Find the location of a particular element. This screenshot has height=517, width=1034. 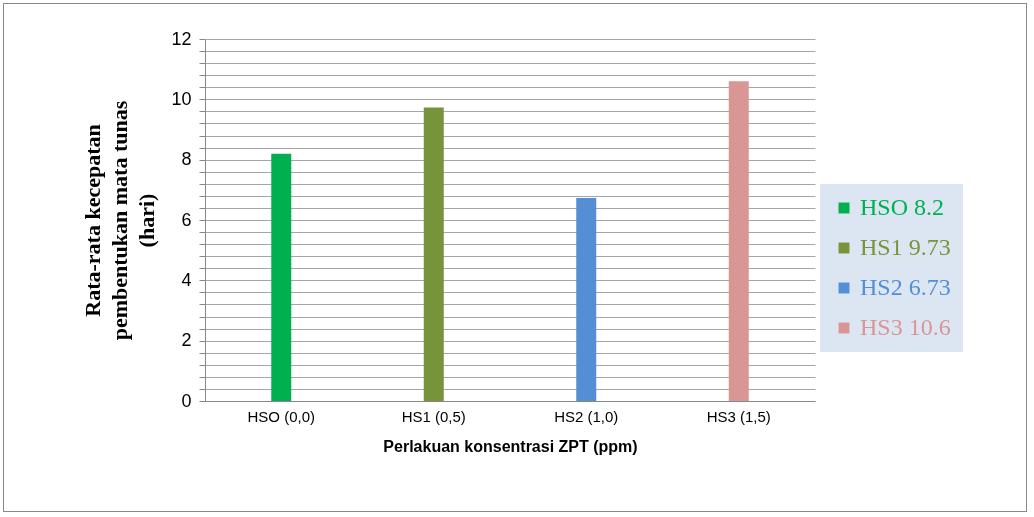

legend-label: HSO 8.2 is located at coordinates (902, 207).